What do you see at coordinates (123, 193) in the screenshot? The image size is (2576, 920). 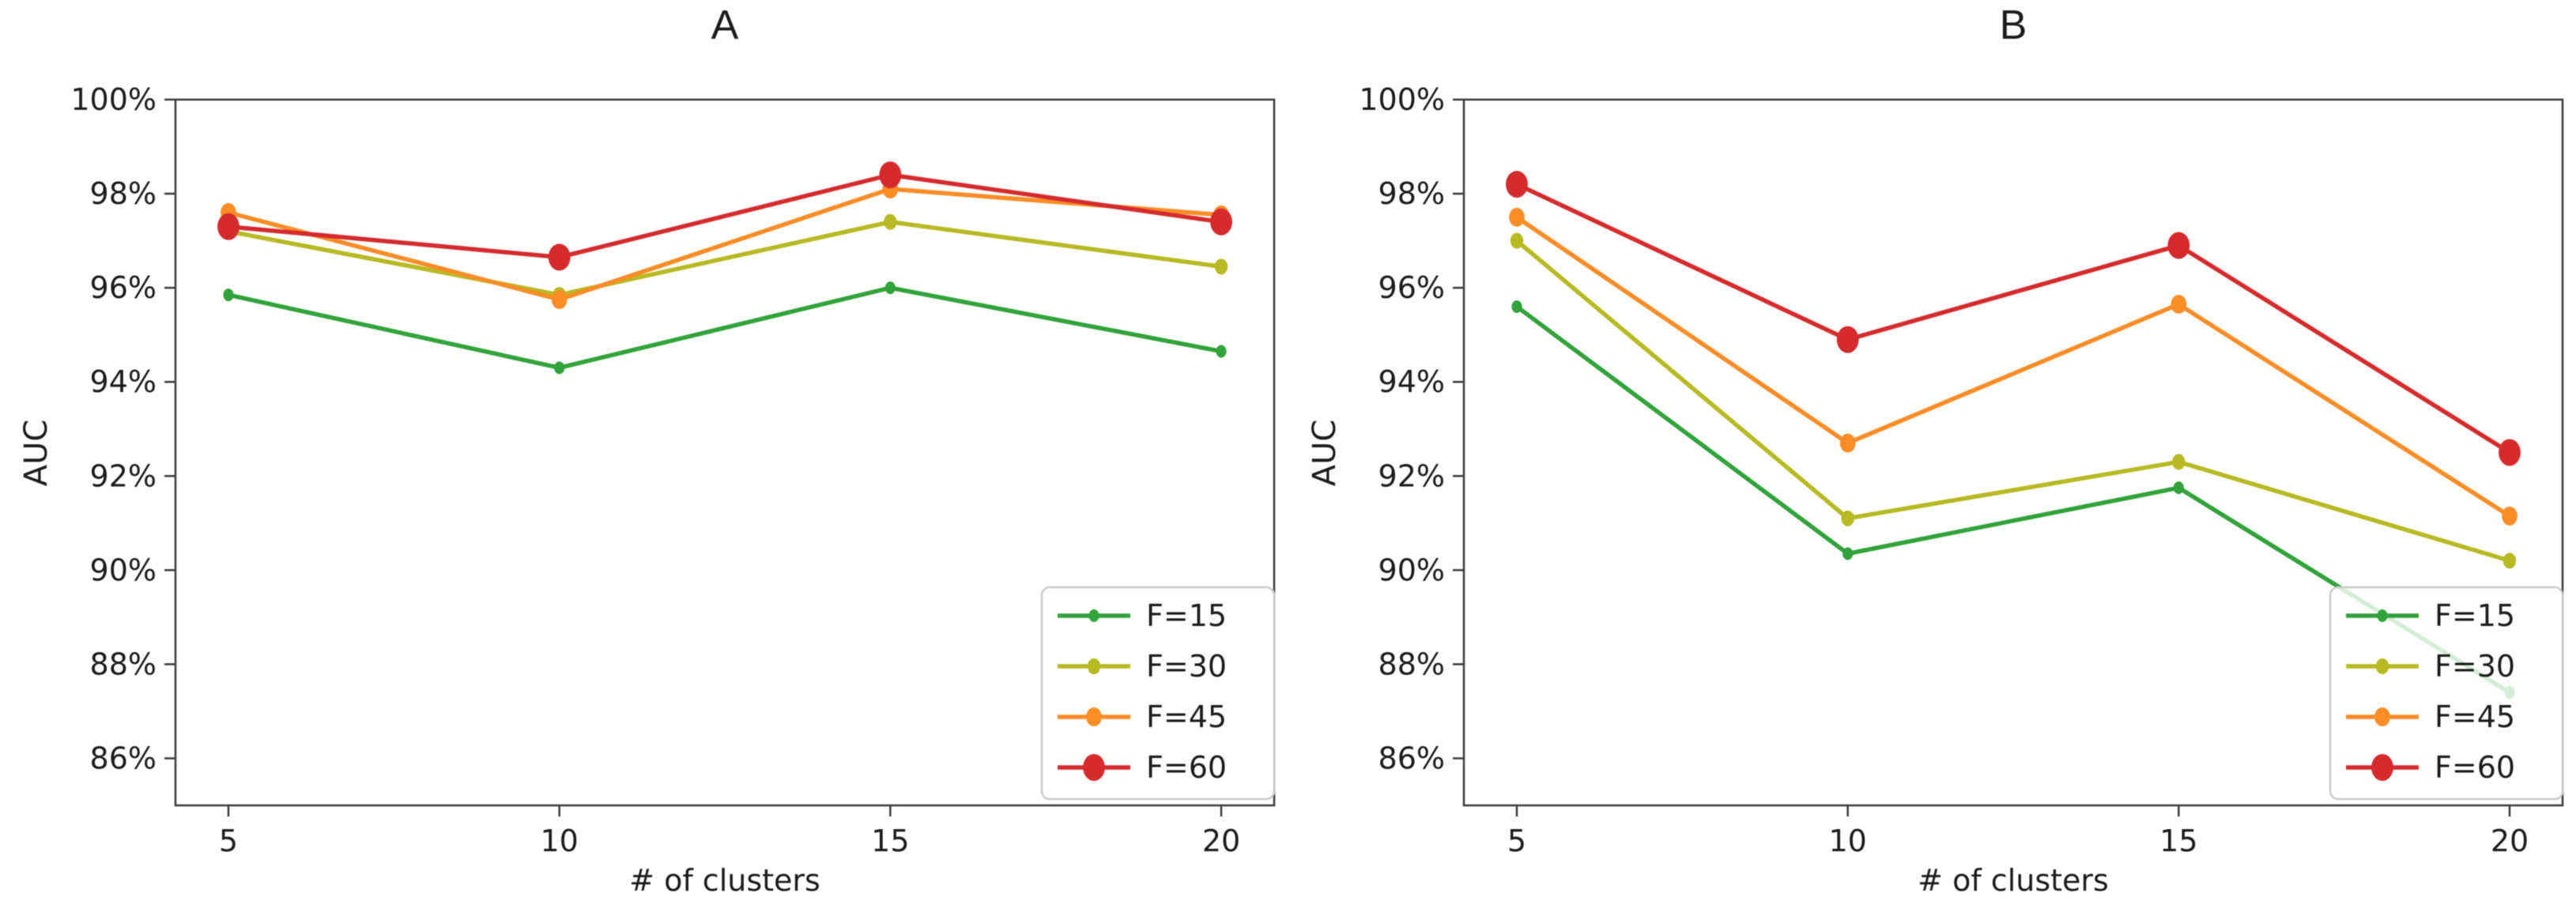 I see `y-tick-label: 98%` at bounding box center [123, 193].